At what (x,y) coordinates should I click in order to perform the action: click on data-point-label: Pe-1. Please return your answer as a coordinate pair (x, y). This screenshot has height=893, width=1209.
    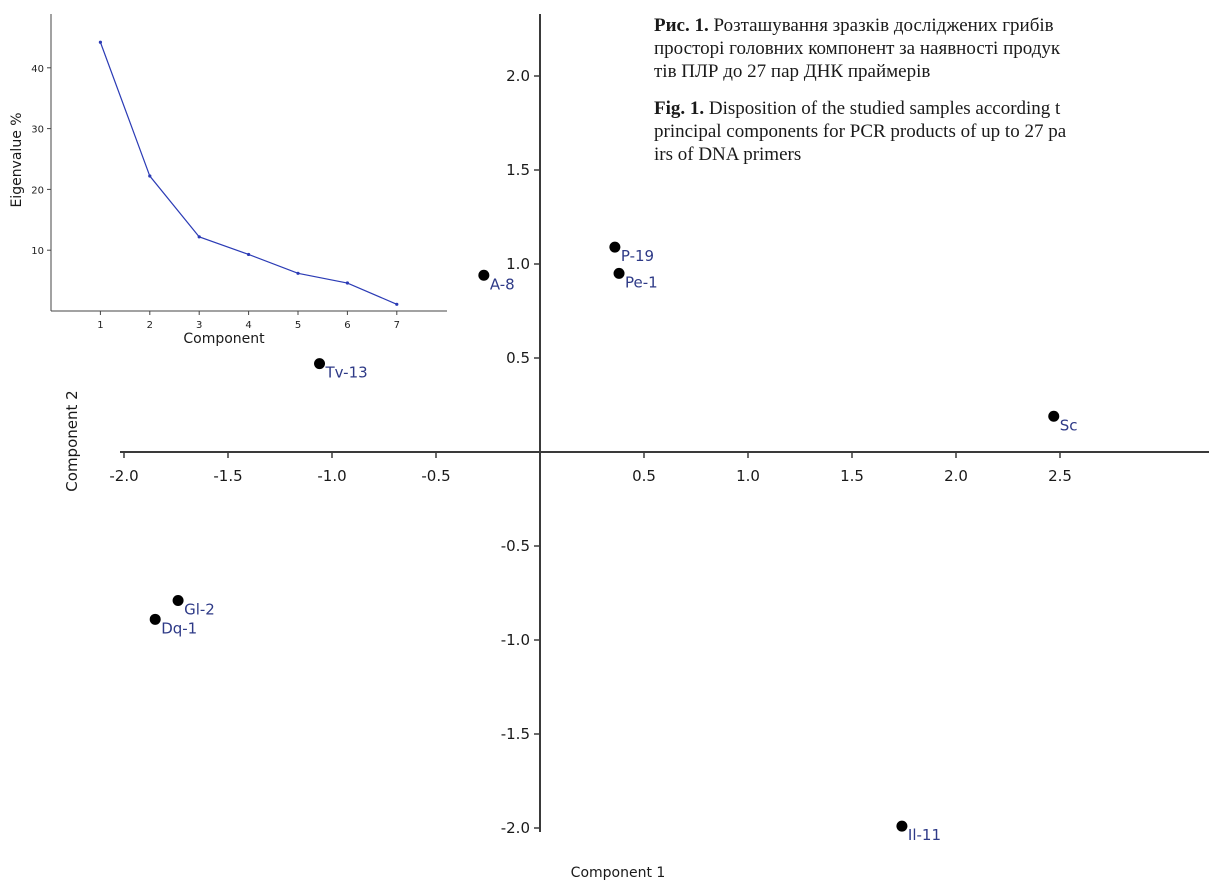
    Looking at the image, I should click on (641, 282).